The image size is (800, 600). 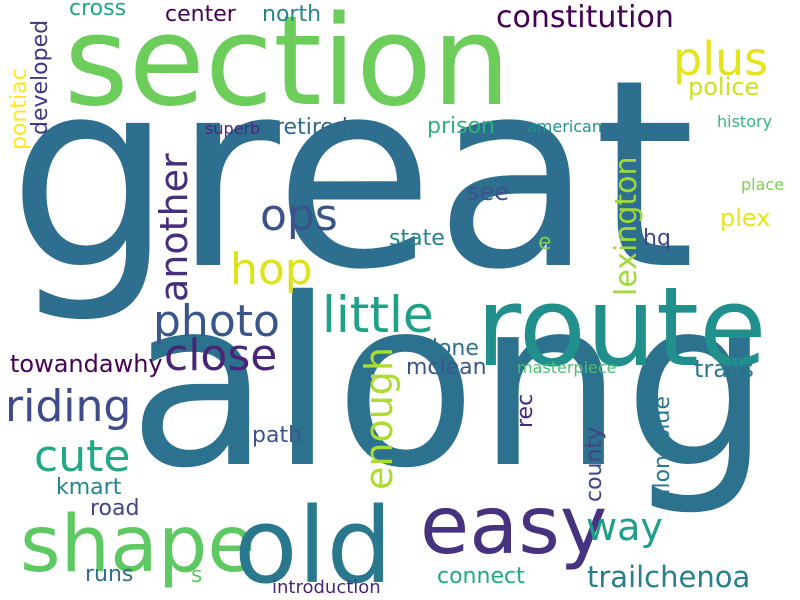 I want to click on word-lexington: lexington, so click(x=626, y=226).